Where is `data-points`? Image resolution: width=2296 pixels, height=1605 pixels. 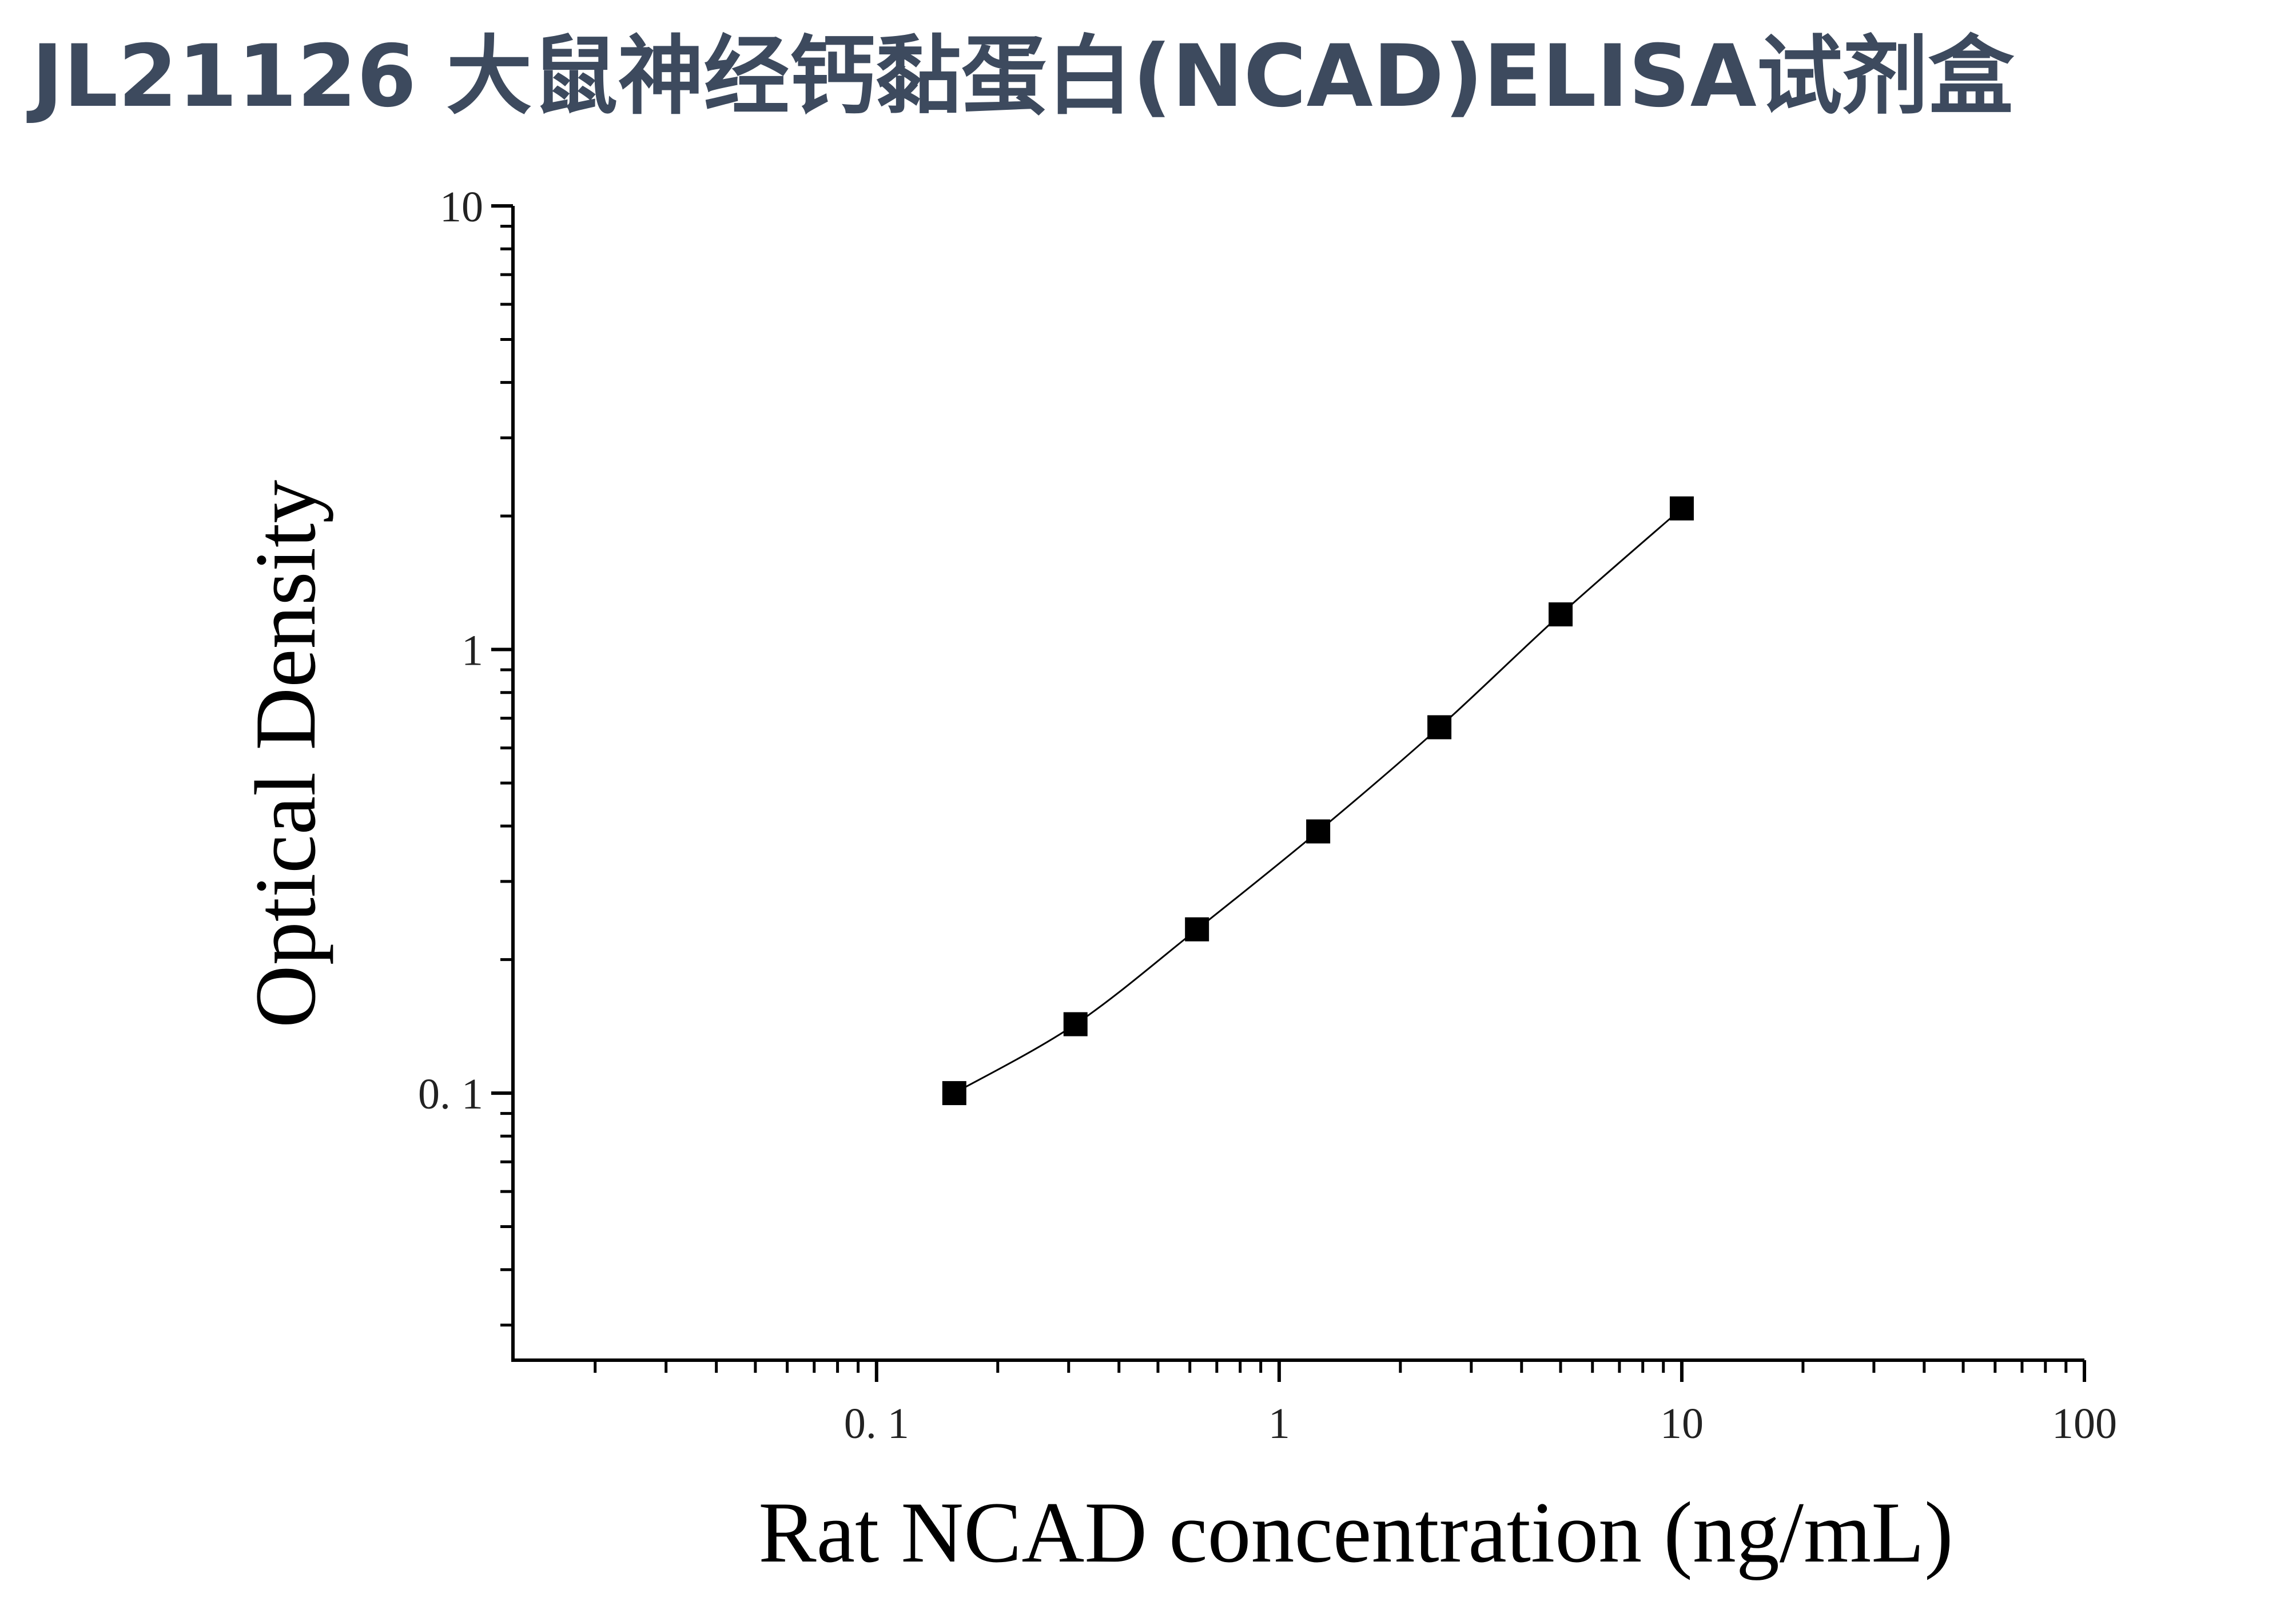 data-points is located at coordinates (1318, 801).